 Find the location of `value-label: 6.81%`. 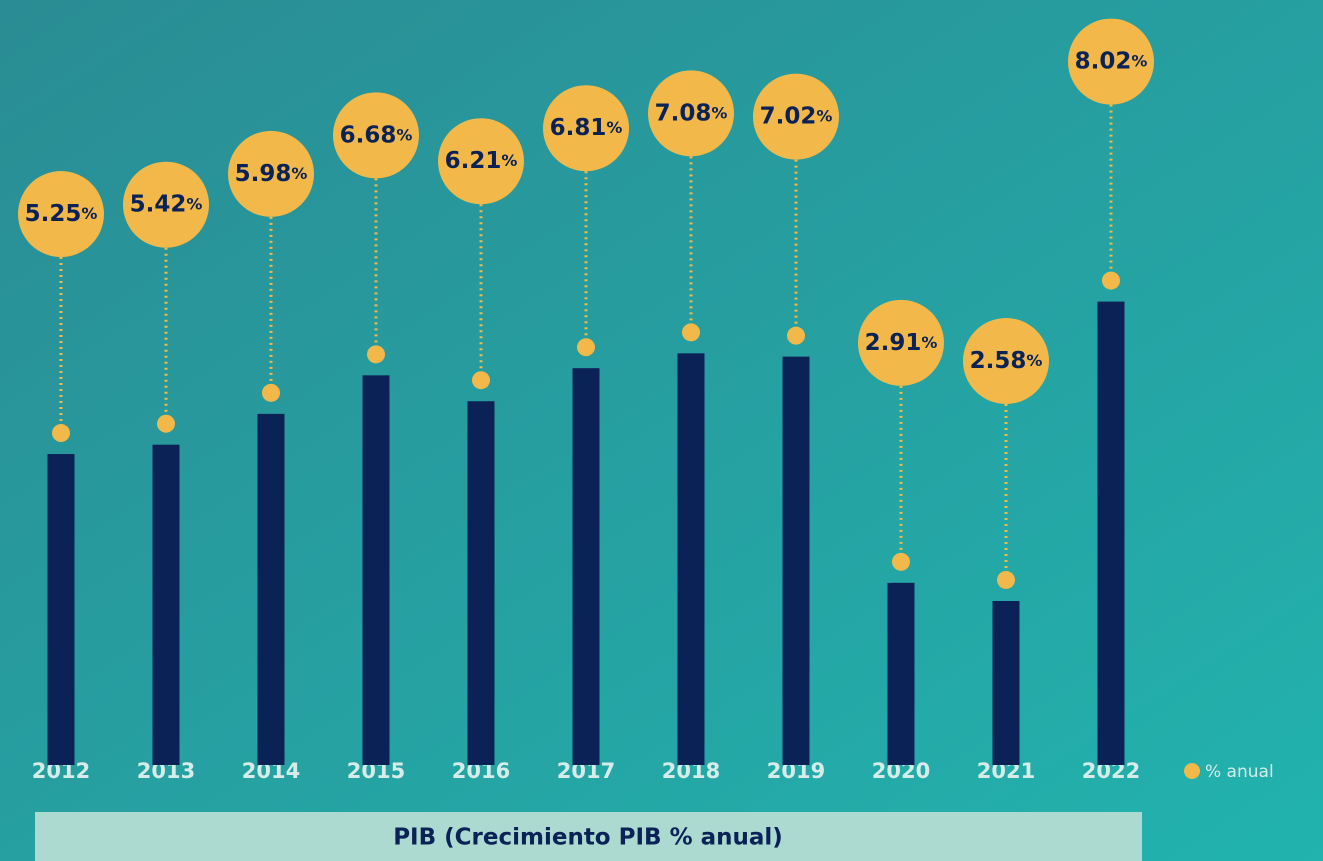

value-label: 6.81% is located at coordinates (586, 128).